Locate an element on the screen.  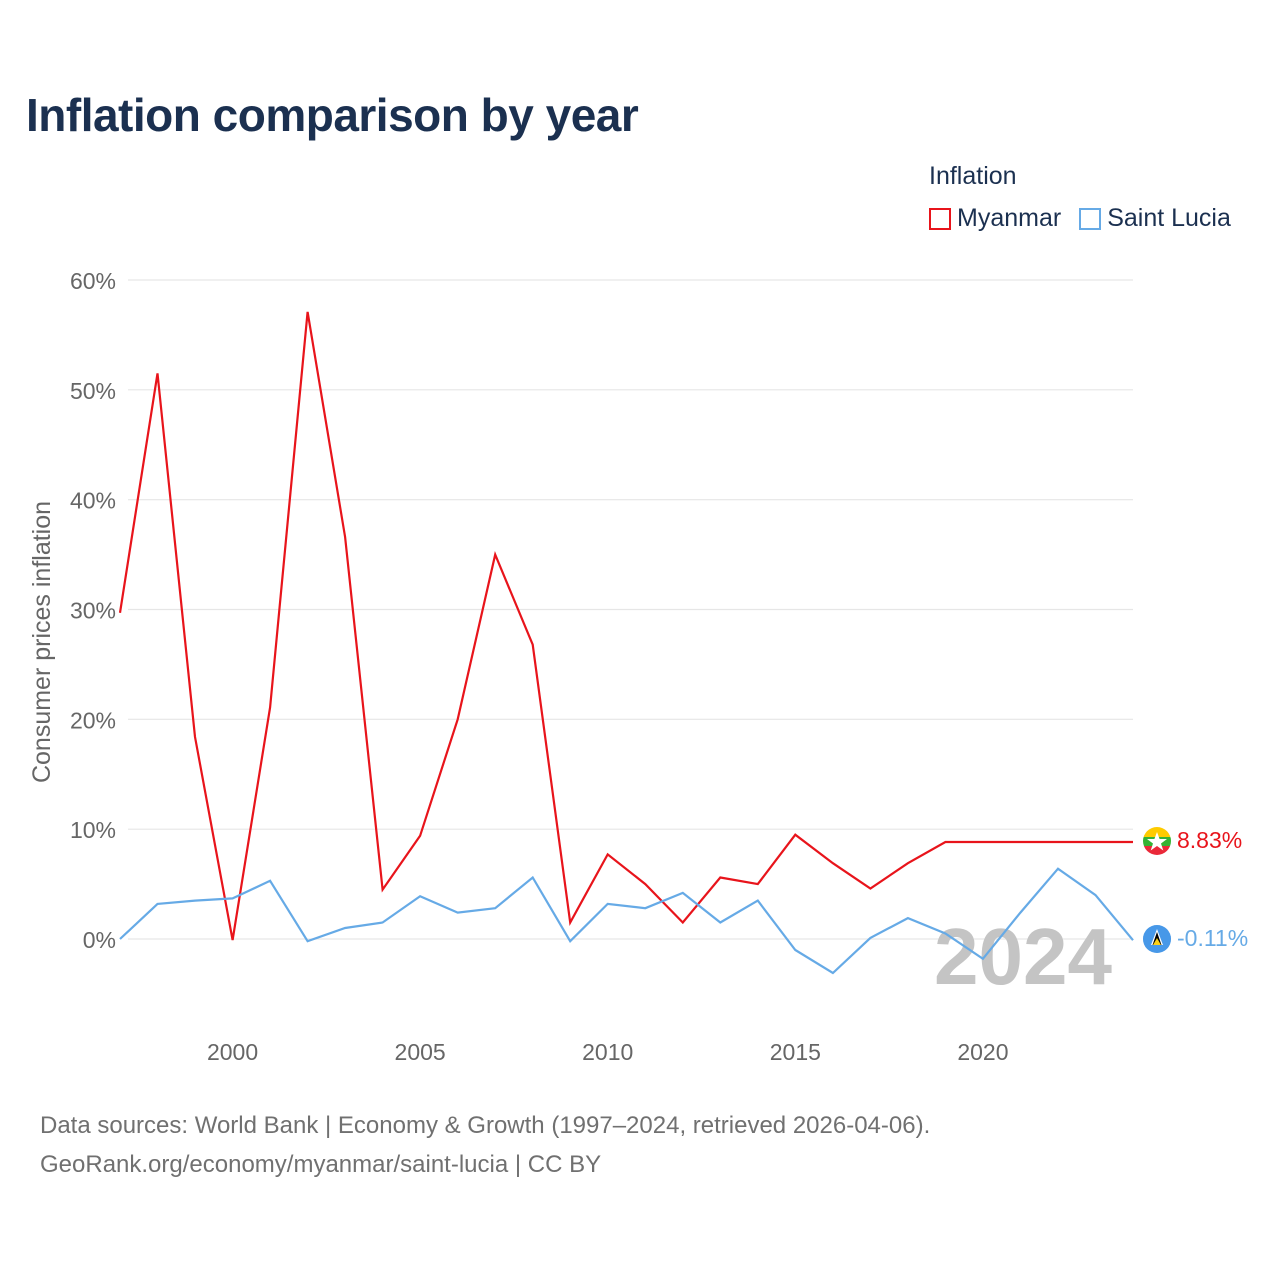
chart-title: Inflation comparison by year is located at coordinates (332, 115).